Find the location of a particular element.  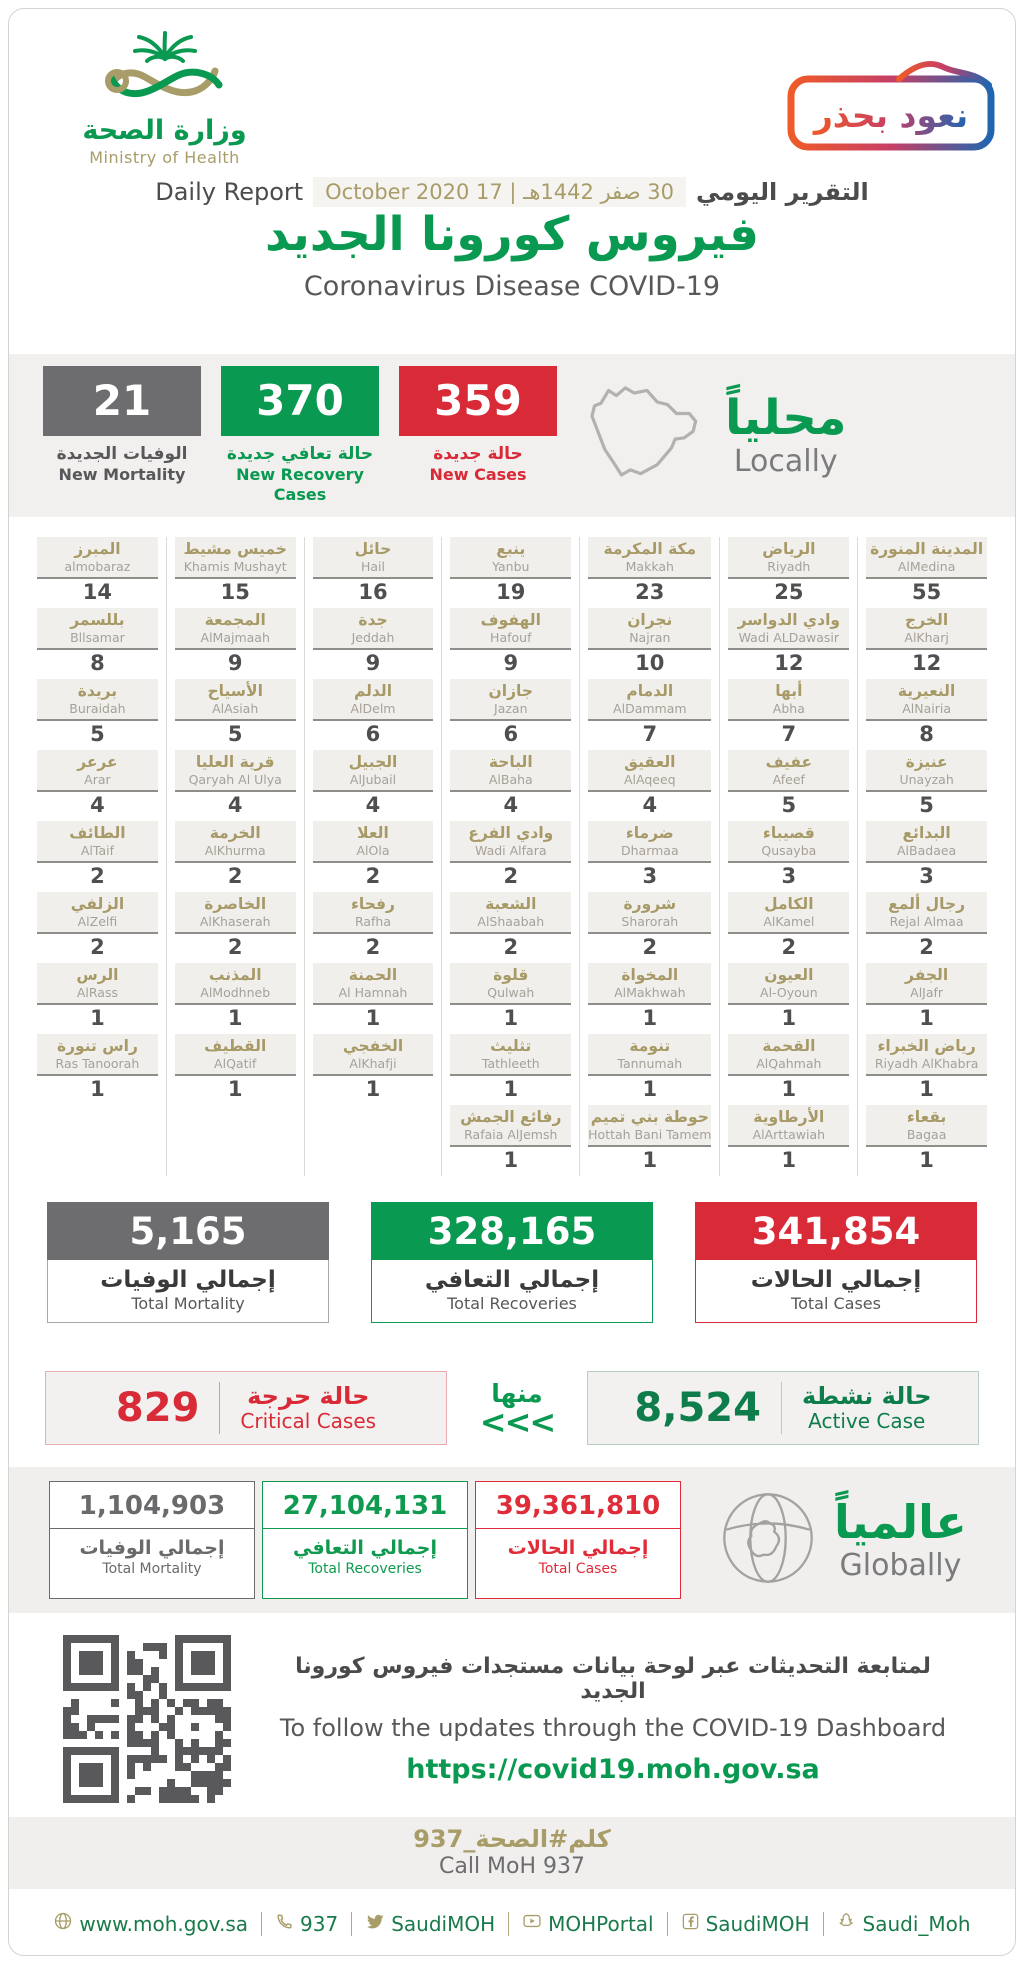

stat-value: 359 is located at coordinates (478, 400).